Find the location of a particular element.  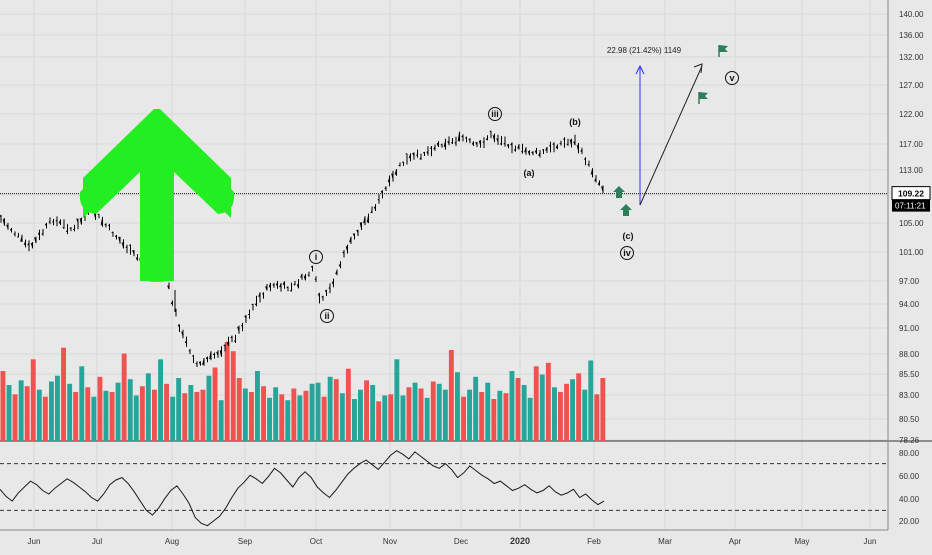

rsi-line is located at coordinates (302, 488).